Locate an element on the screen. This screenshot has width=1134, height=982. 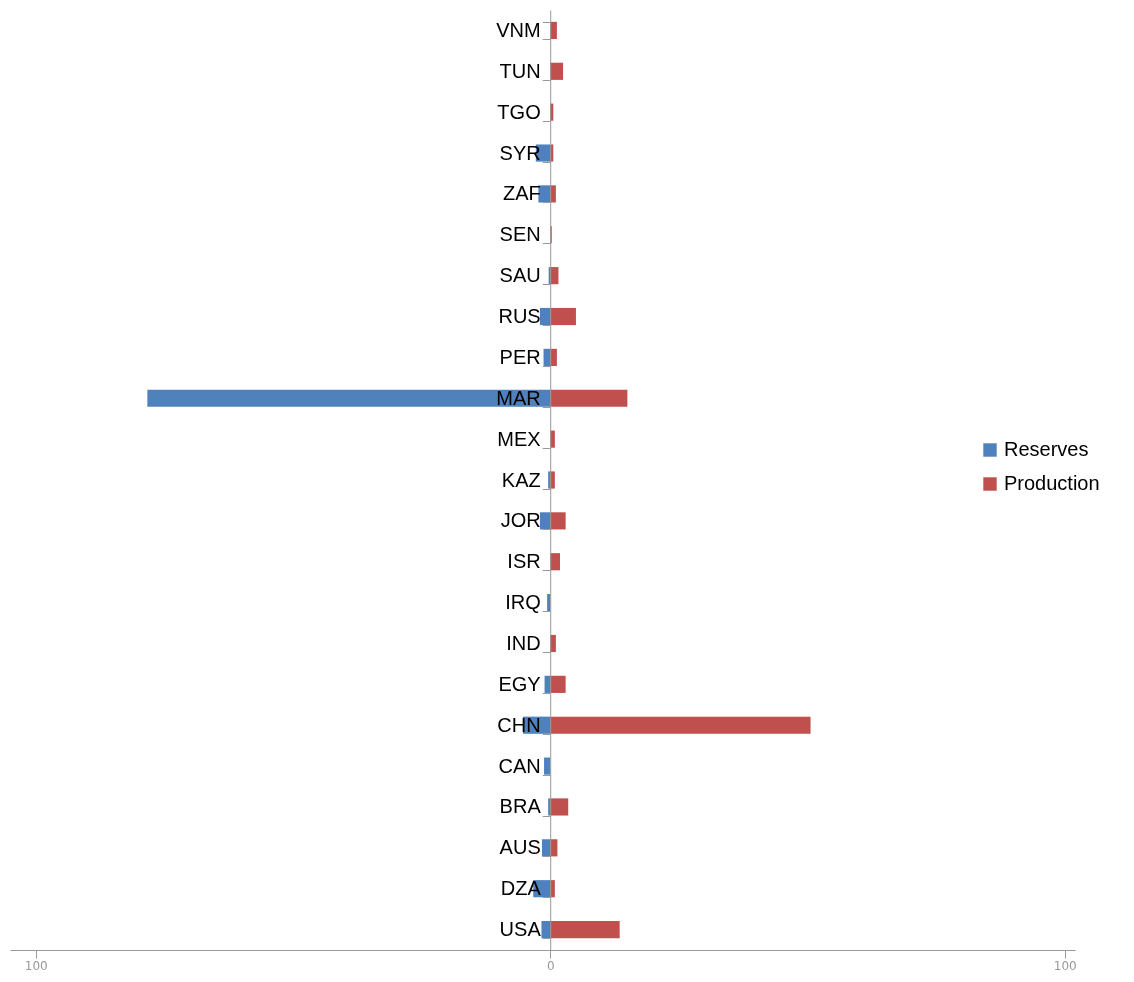
y-tick-label: KAZ is located at coordinates (521, 479).